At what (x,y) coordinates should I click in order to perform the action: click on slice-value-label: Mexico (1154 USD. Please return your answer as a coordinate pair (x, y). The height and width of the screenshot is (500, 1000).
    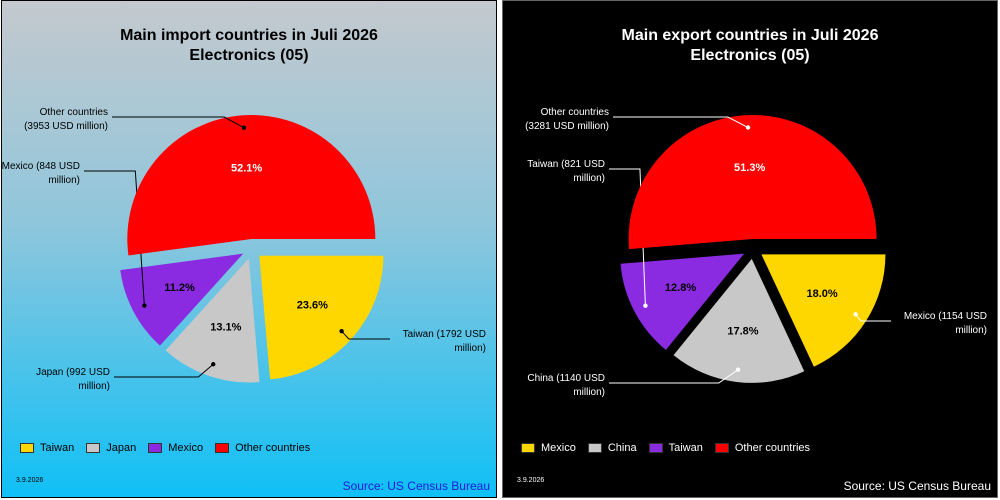
    Looking at the image, I should click on (945, 316).